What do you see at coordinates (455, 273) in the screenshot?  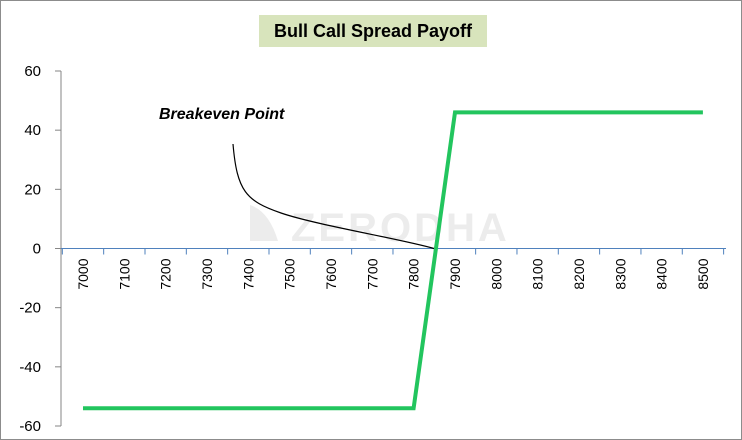 I see `x-tick-label: 7900` at bounding box center [455, 273].